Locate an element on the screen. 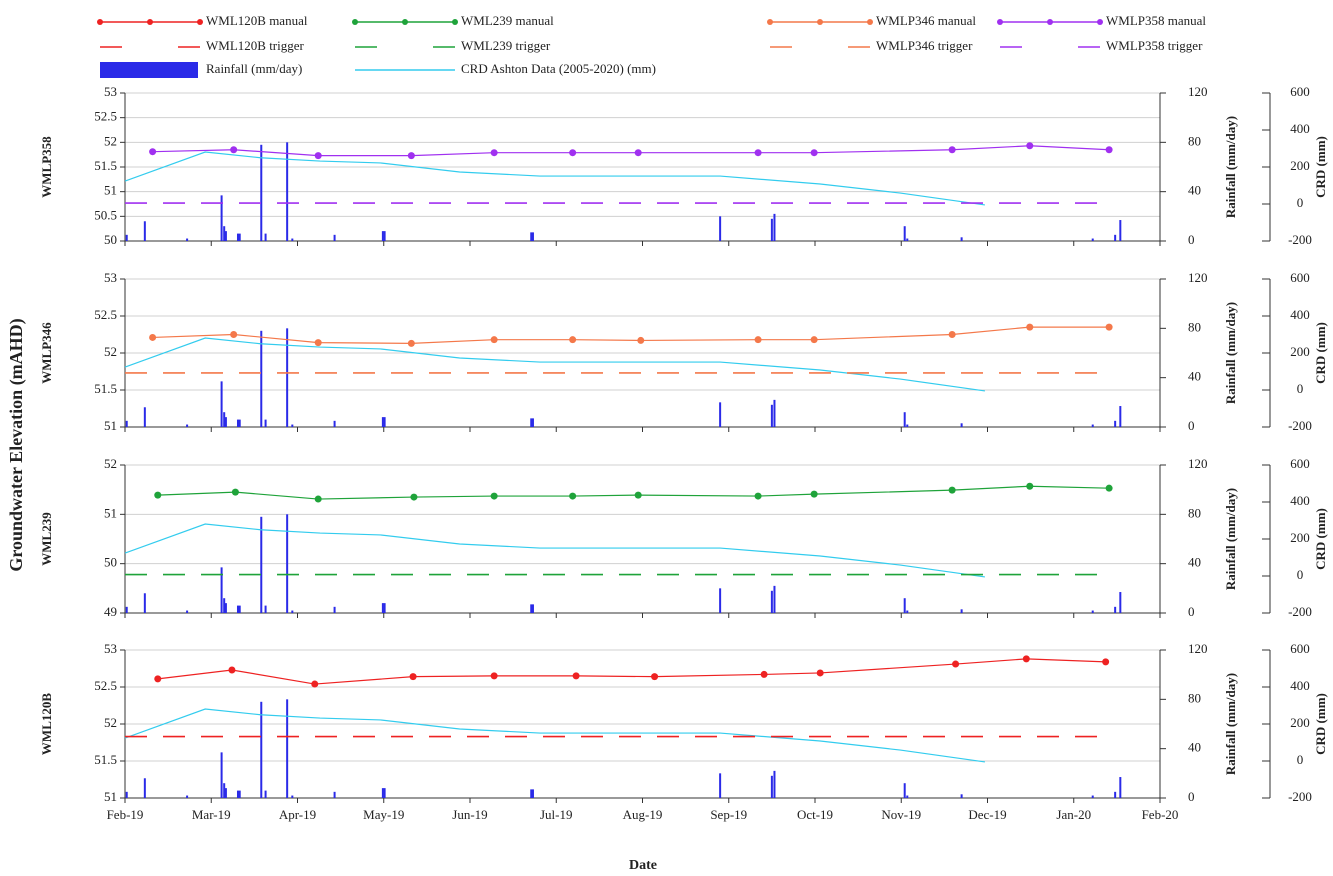  legend-label: WMLP358 trigger is located at coordinates (1154, 45).